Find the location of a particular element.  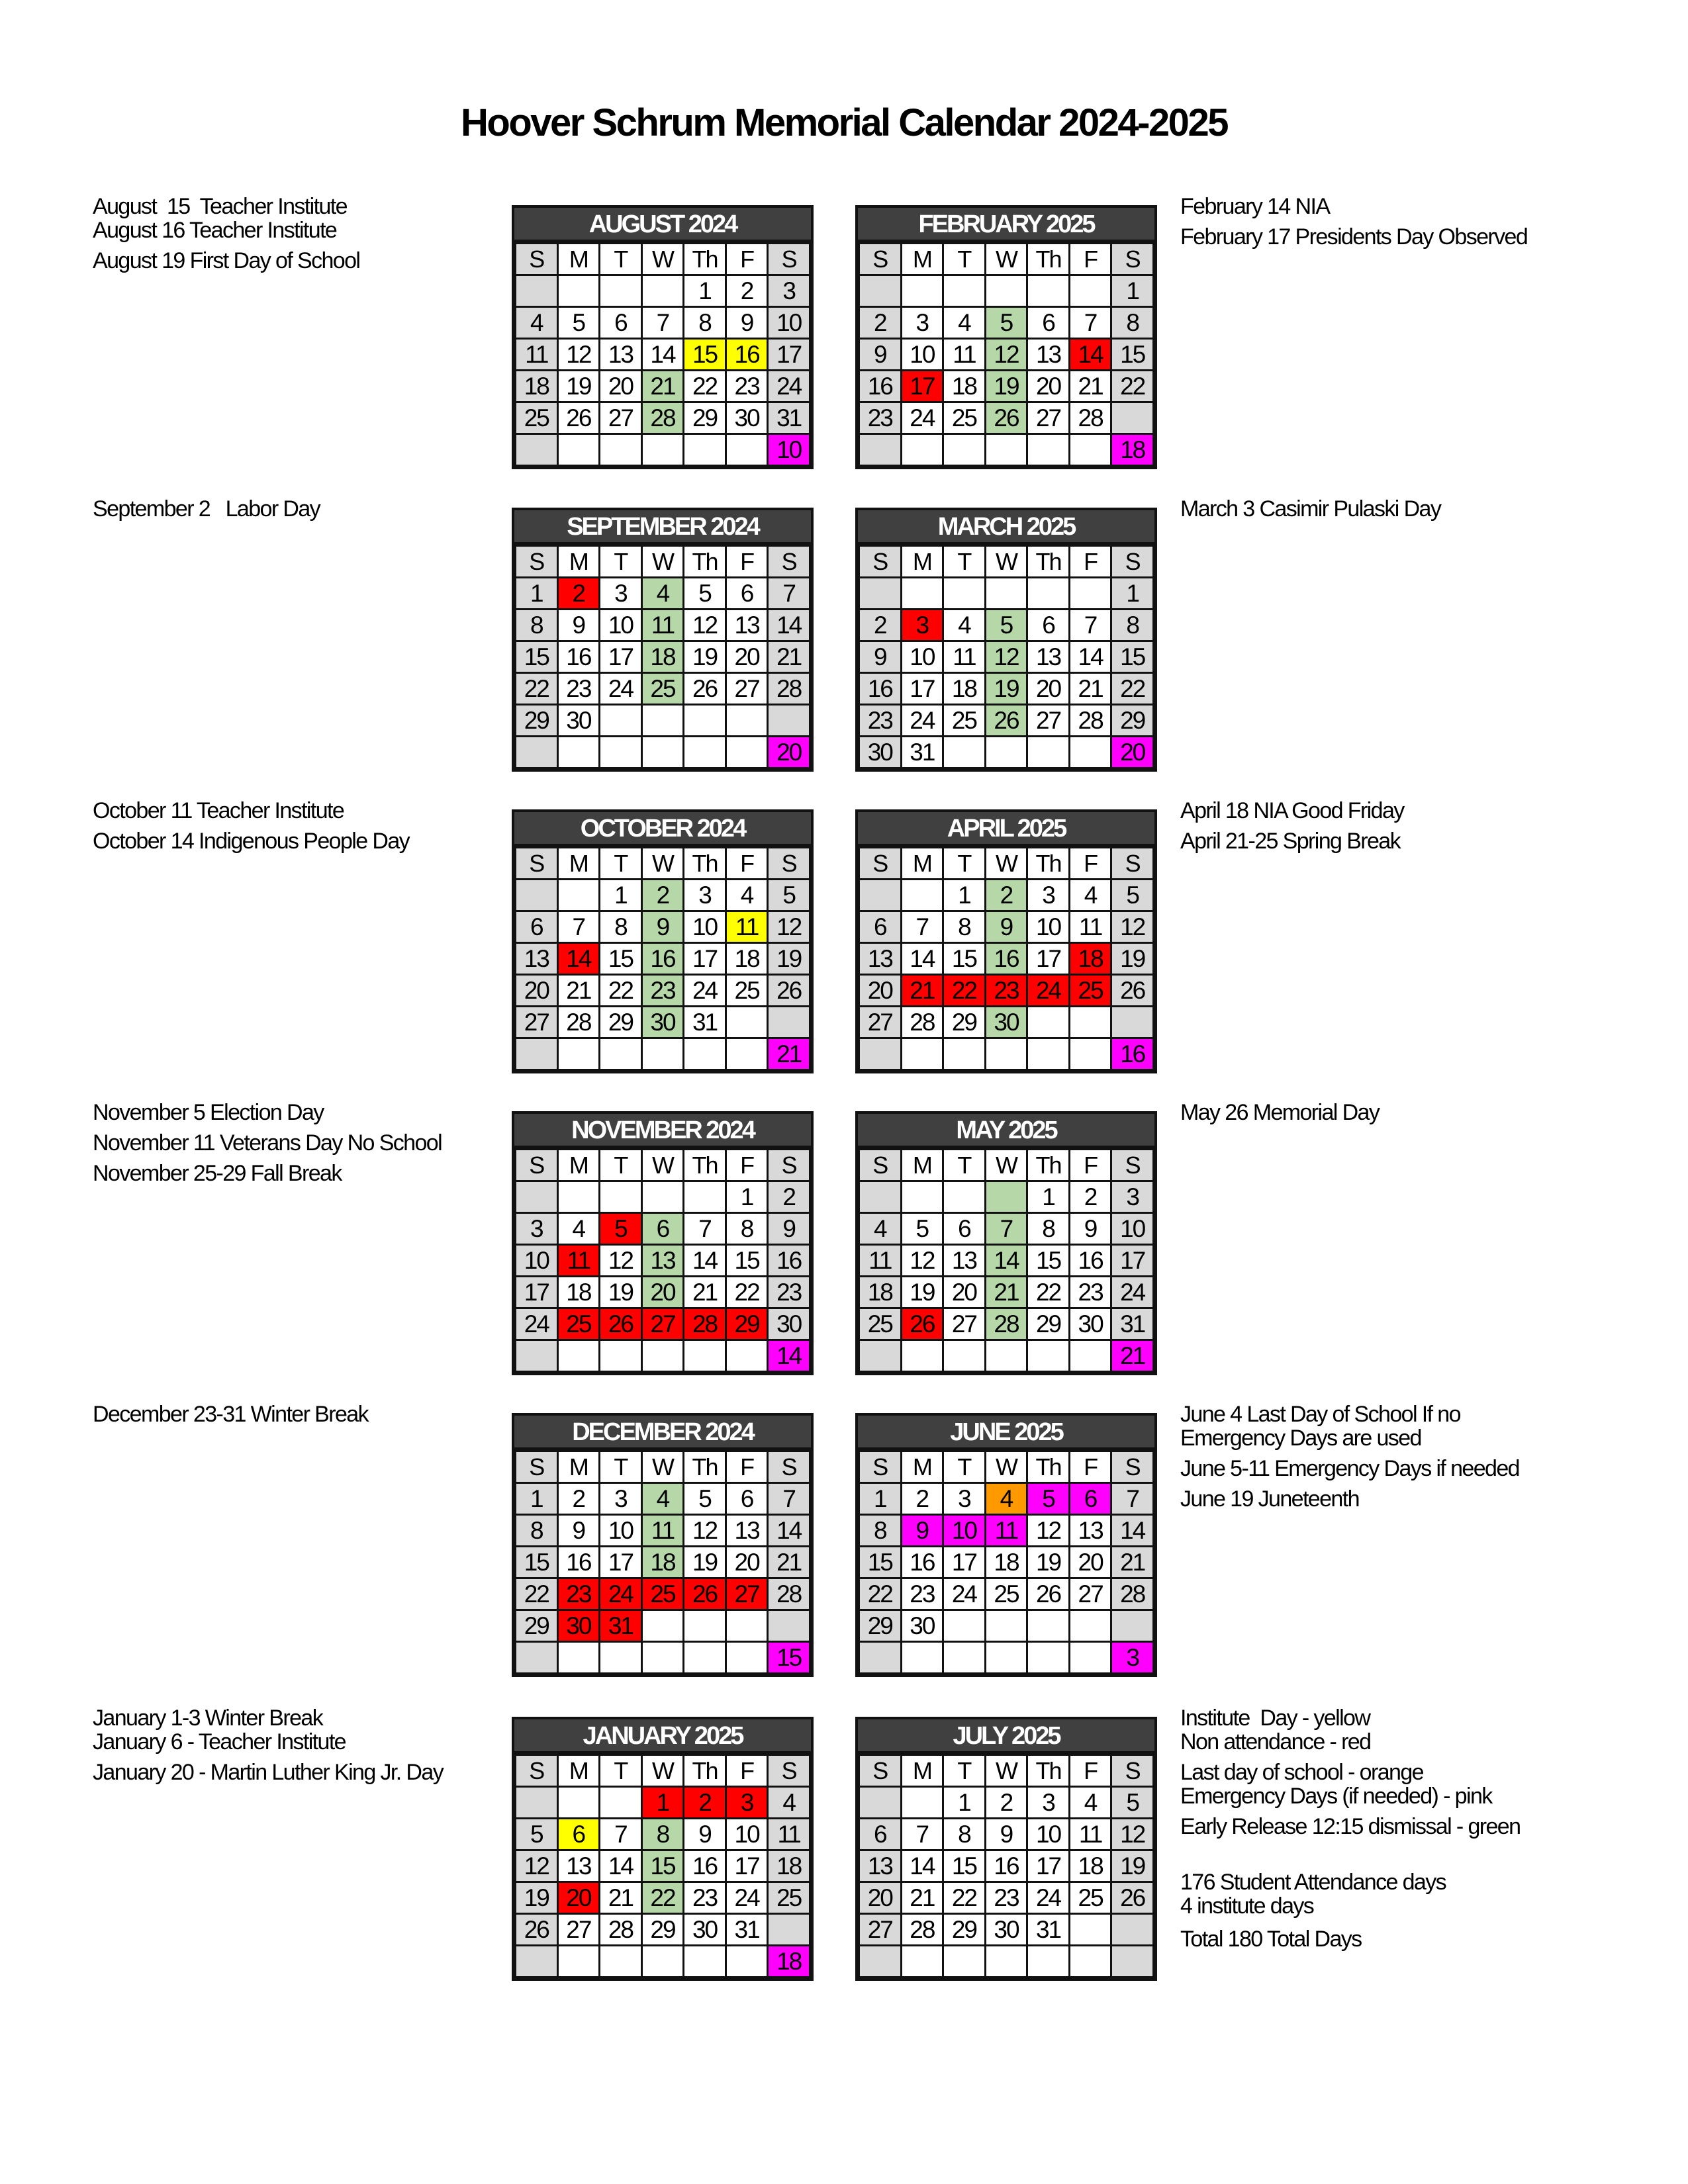

day-cell: 13 is located at coordinates (964, 1260).